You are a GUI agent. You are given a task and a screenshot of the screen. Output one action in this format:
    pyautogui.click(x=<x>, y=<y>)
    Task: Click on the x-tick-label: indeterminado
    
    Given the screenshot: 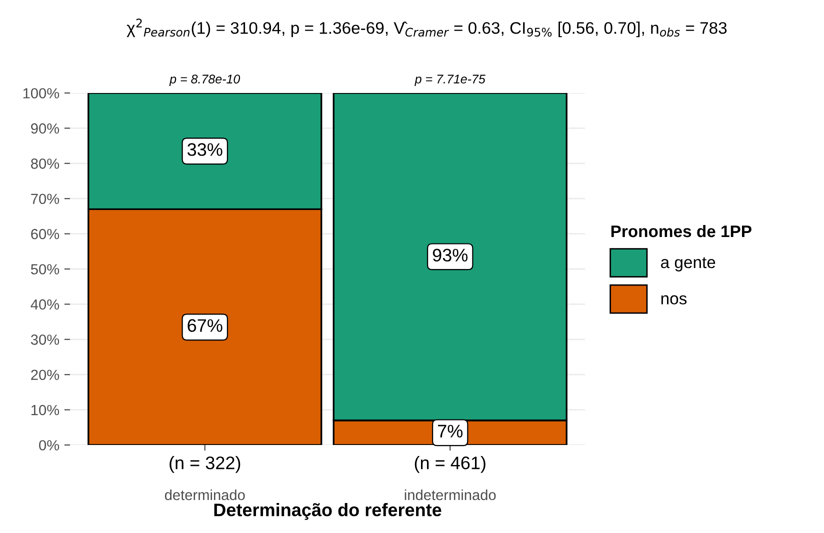 What is the action you would take?
    pyautogui.click(x=450, y=494)
    